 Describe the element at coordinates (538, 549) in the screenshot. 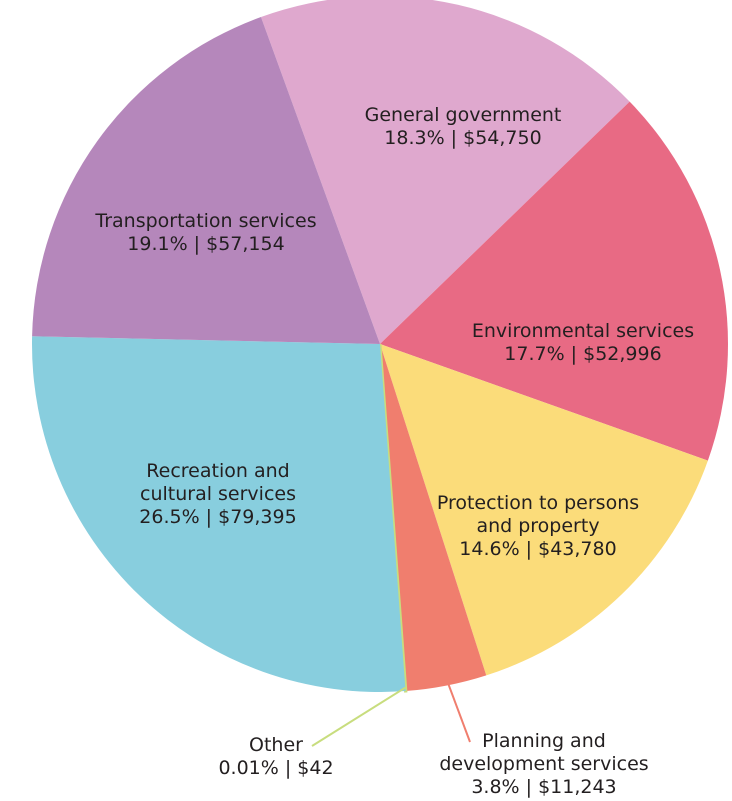

I see `slice-label-value: 14.6% | $43,780` at that location.